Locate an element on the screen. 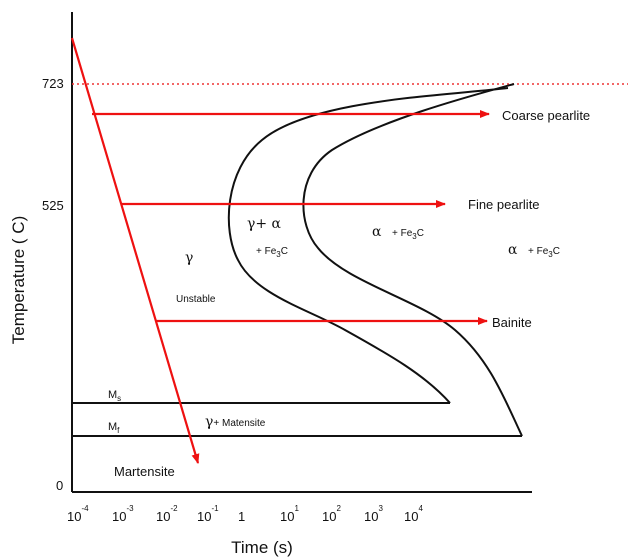 The image size is (629, 560). x-tick-1e1: 10¹ is located at coordinates (289, 514).